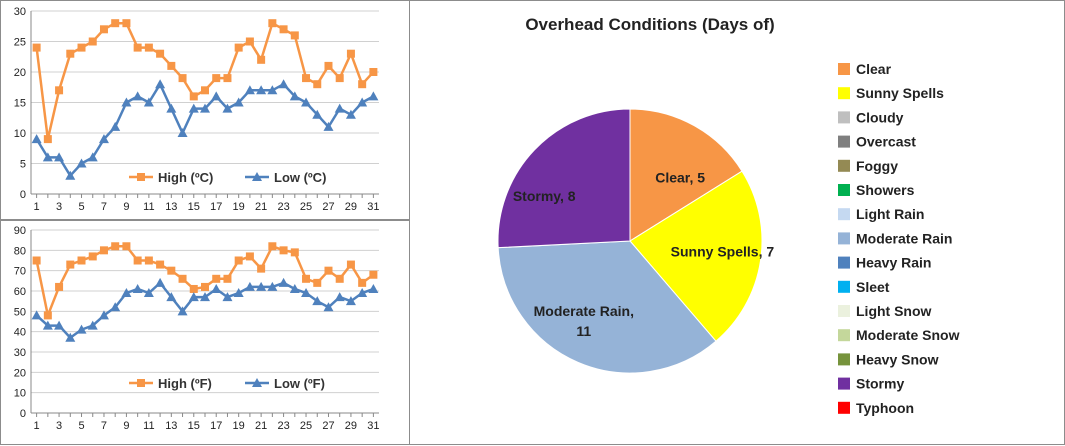 This screenshot has height=446, width=1065. Describe the element at coordinates (300, 177) in the screenshot. I see `legend-label-low-c: Low (ºC)` at that location.